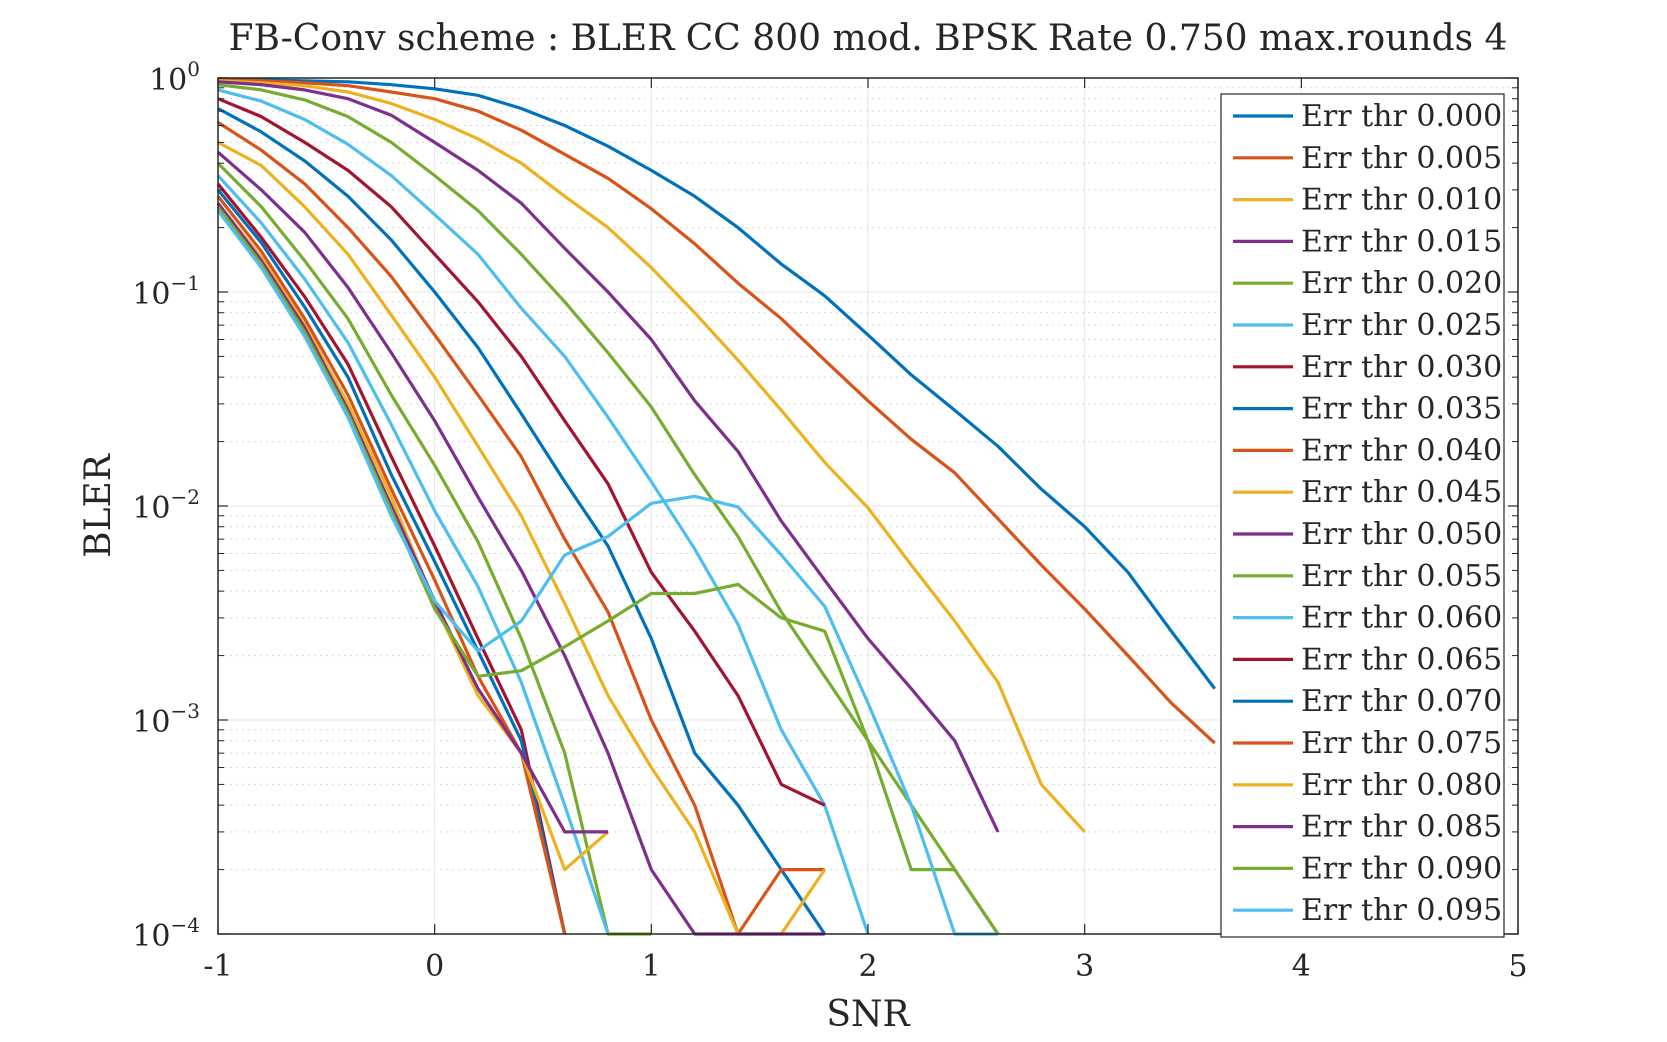  Describe the element at coordinates (1401, 367) in the screenshot. I see `legend-label: Err thr 0.030` at that location.